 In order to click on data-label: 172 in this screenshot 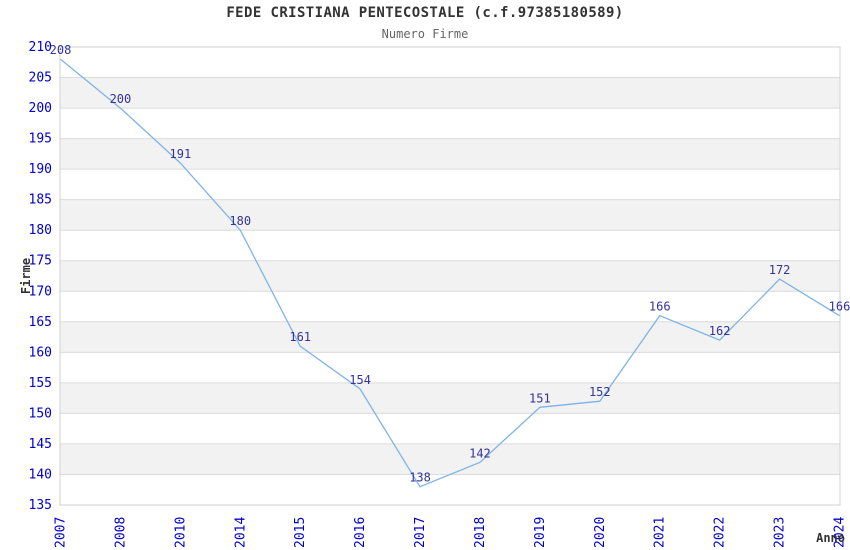, I will do `click(780, 270)`.